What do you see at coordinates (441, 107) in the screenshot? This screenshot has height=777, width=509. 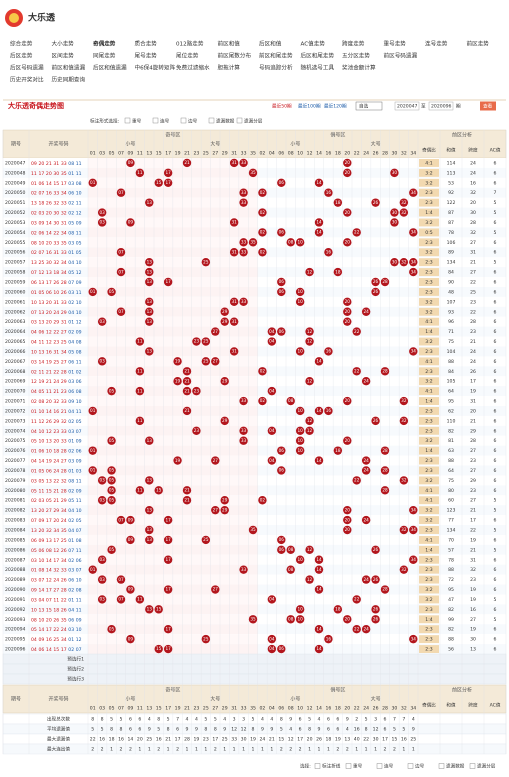 I see `to-input: 2020096` at bounding box center [441, 107].